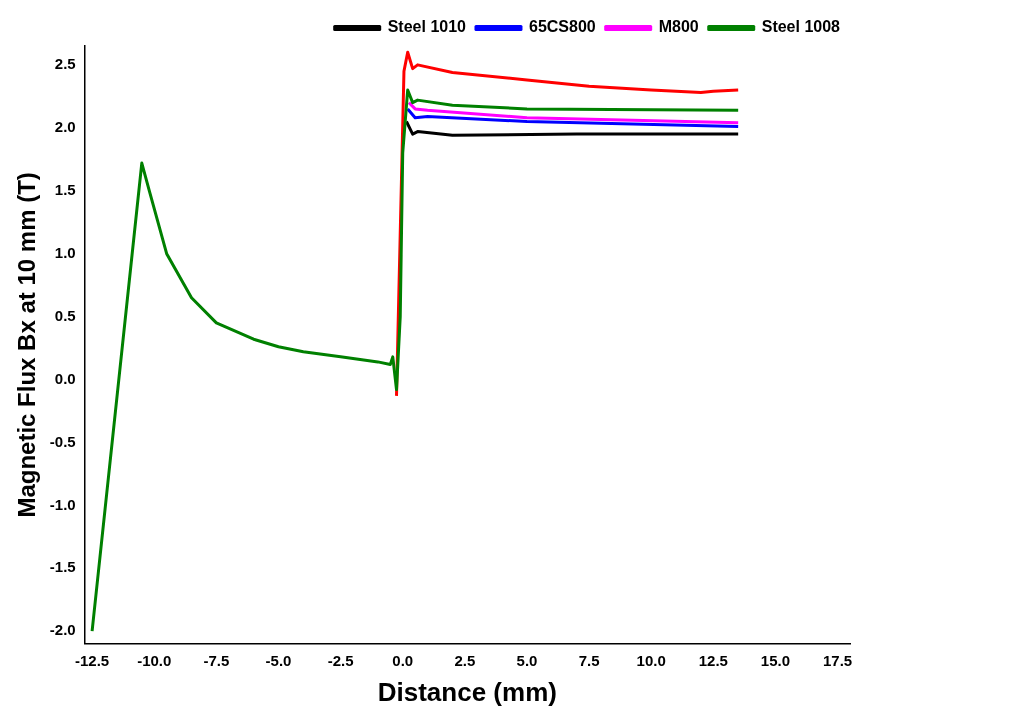 The height and width of the screenshot is (723, 1030). What do you see at coordinates (651, 660) in the screenshot?
I see `x-tick-label: 10.0` at bounding box center [651, 660].